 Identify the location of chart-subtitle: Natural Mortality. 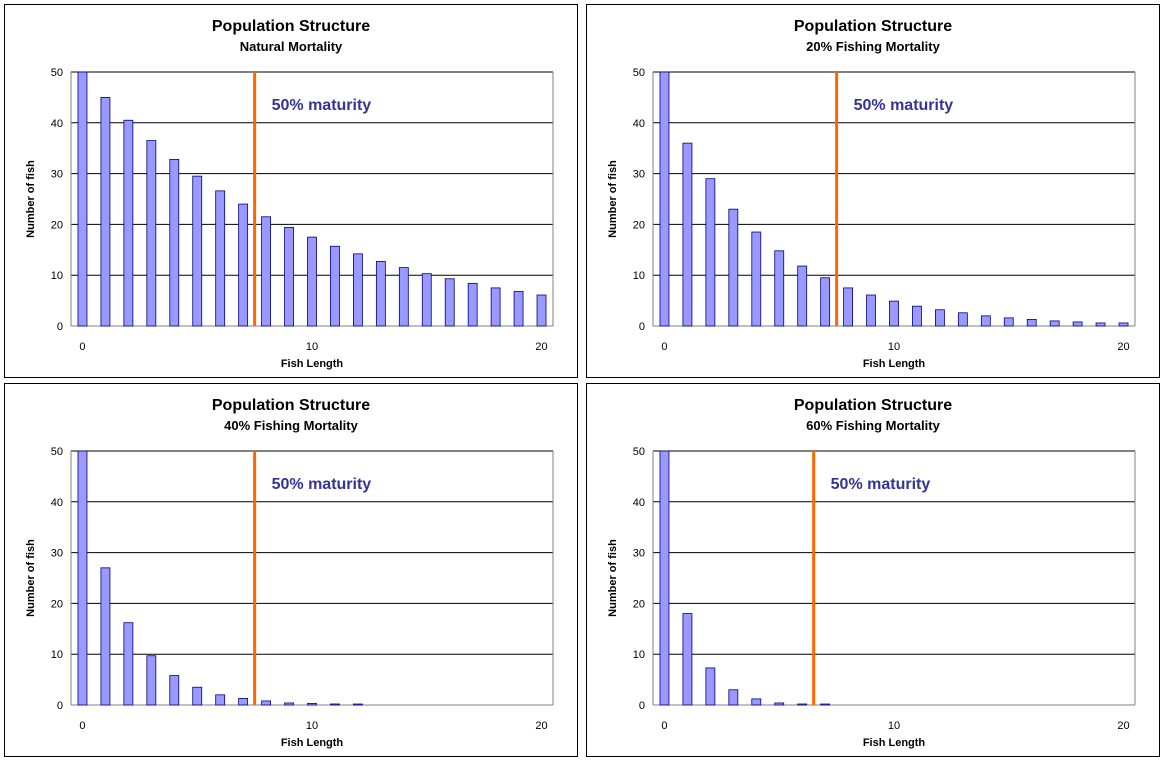
(291, 46).